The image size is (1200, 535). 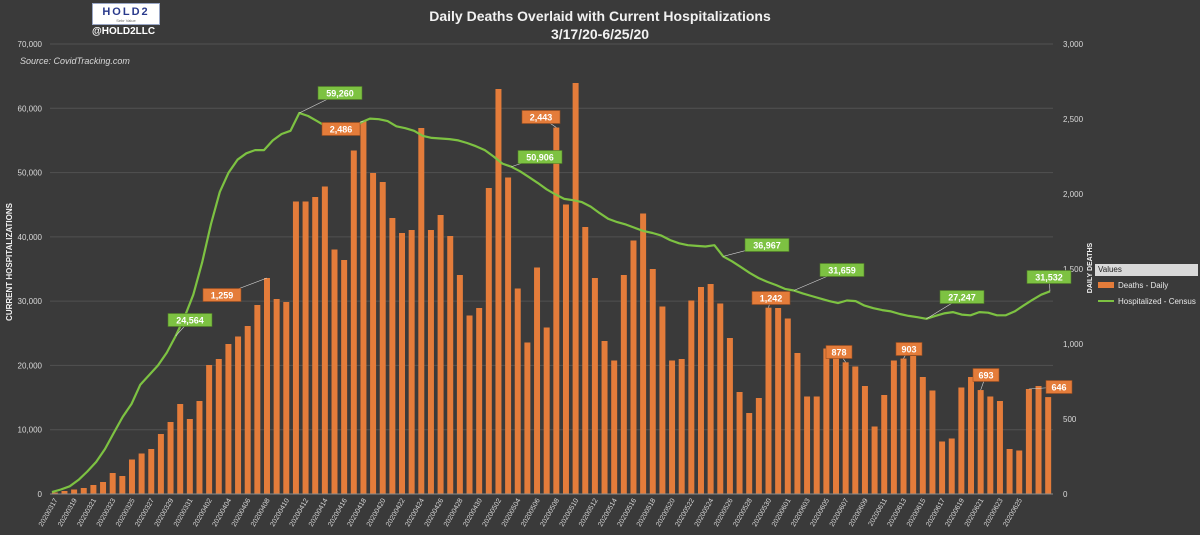 What do you see at coordinates (415, 512) in the screenshot?
I see `x-tick-label: 20200424` at bounding box center [415, 512].